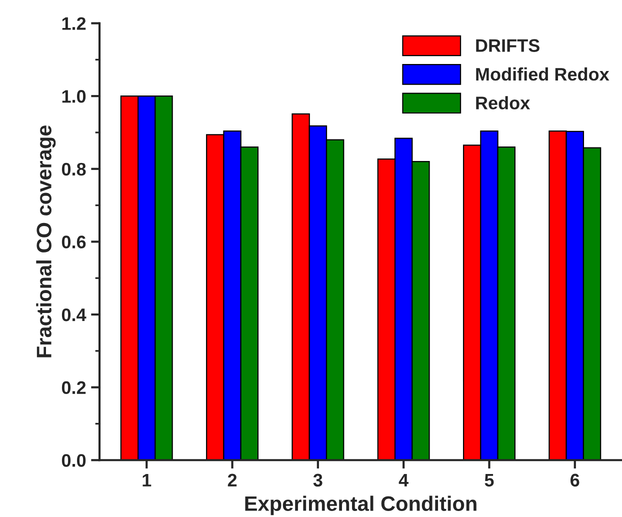  Describe the element at coordinates (543, 74) in the screenshot. I see `legend-label: Modified Redox` at that location.